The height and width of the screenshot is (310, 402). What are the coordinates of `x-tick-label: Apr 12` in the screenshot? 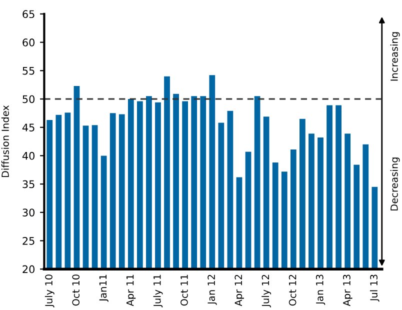 It's located at (239, 290).